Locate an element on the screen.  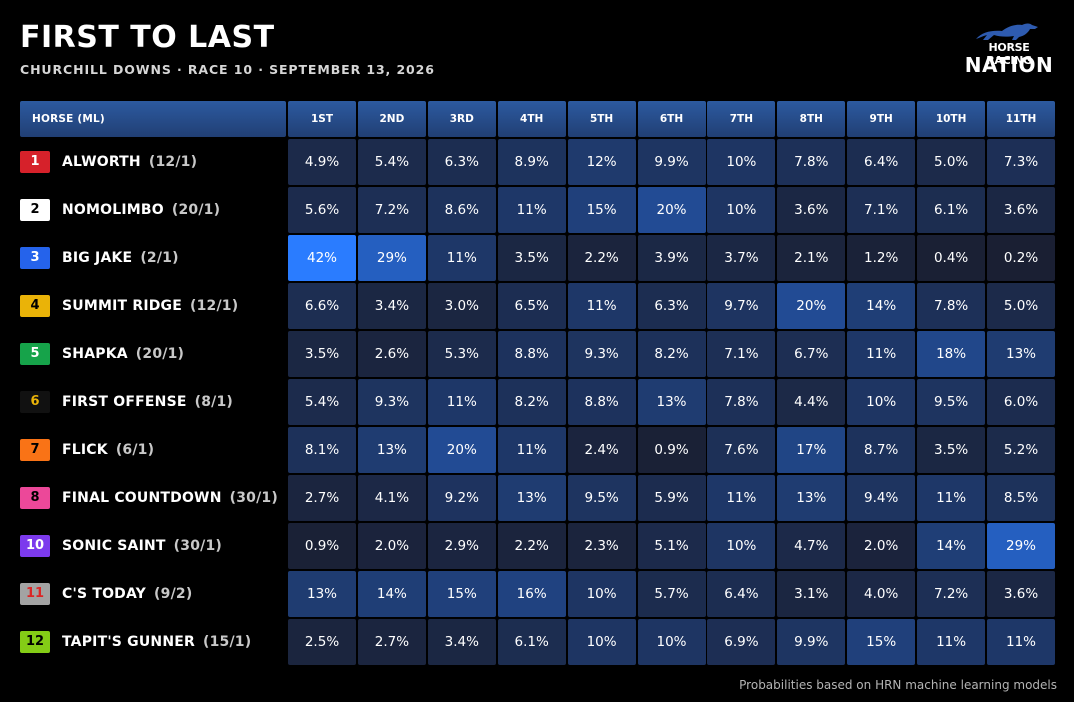
probability-cell: 6.5% is located at coordinates (531, 306).